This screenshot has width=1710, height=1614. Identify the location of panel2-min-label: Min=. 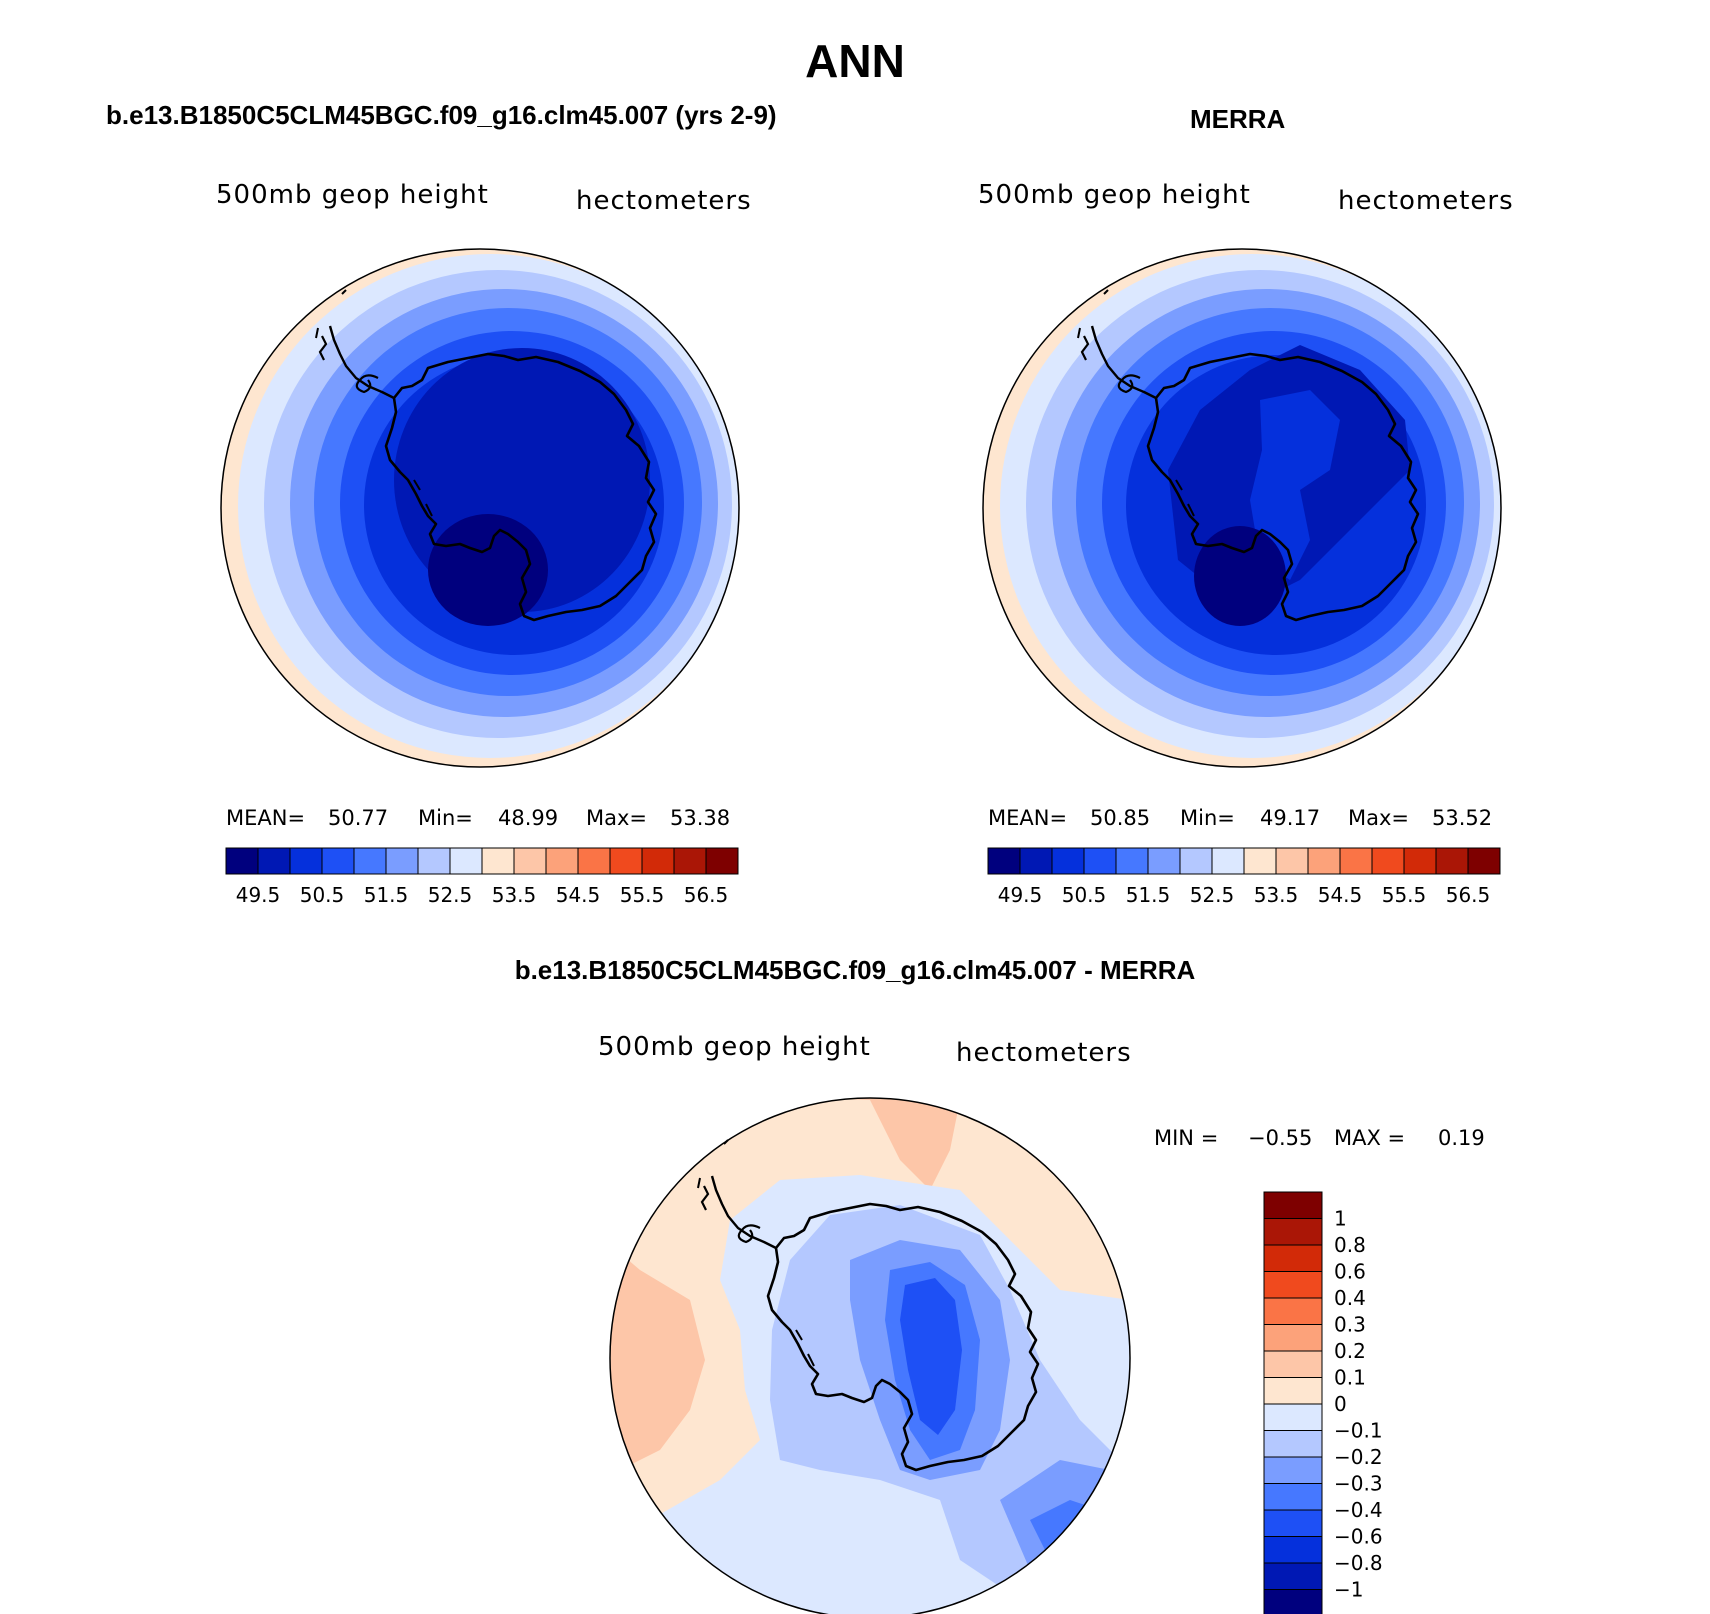
(1207, 818).